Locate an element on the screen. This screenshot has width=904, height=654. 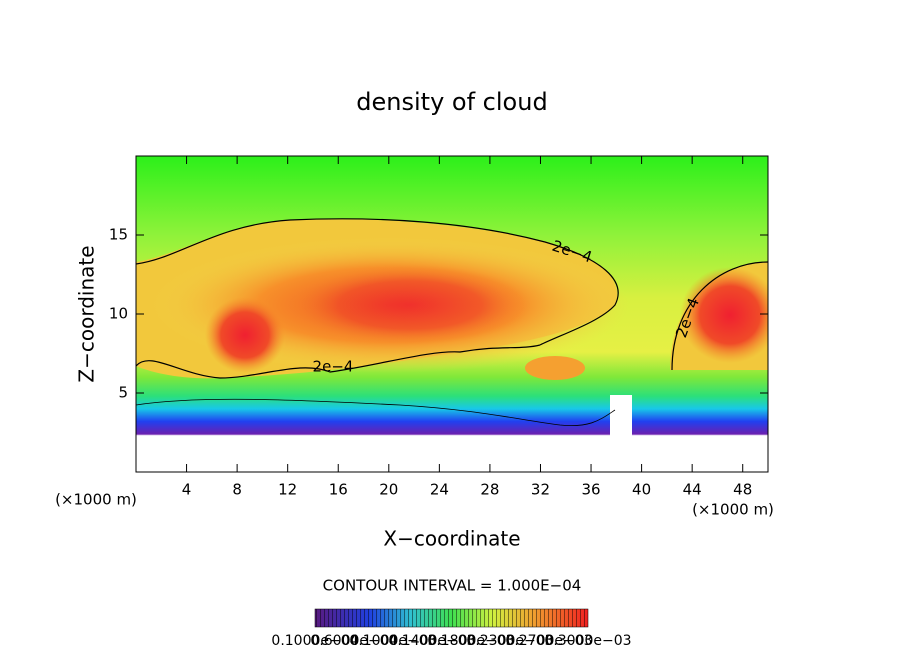
y-unit: (×1000 m) is located at coordinates (96, 500).